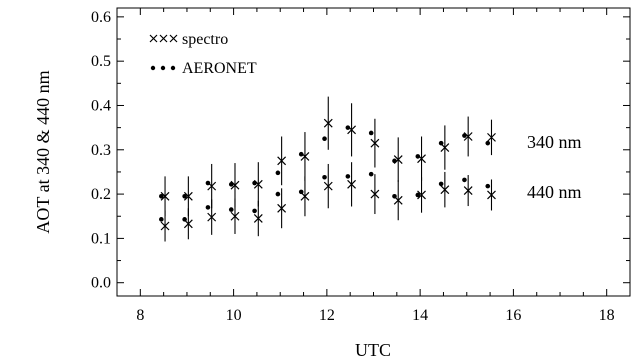 The width and height of the screenshot is (635, 362). What do you see at coordinates (420, 315) in the screenshot?
I see `x-tick-label: 14` at bounding box center [420, 315].